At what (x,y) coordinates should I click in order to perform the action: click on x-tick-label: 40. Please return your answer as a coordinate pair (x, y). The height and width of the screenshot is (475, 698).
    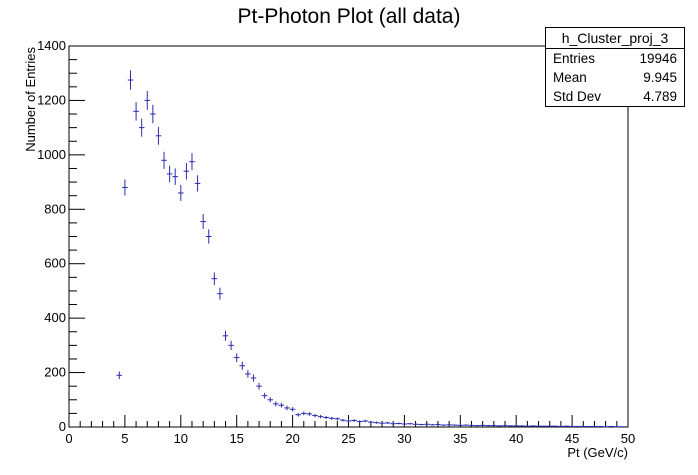
    Looking at the image, I should click on (516, 438).